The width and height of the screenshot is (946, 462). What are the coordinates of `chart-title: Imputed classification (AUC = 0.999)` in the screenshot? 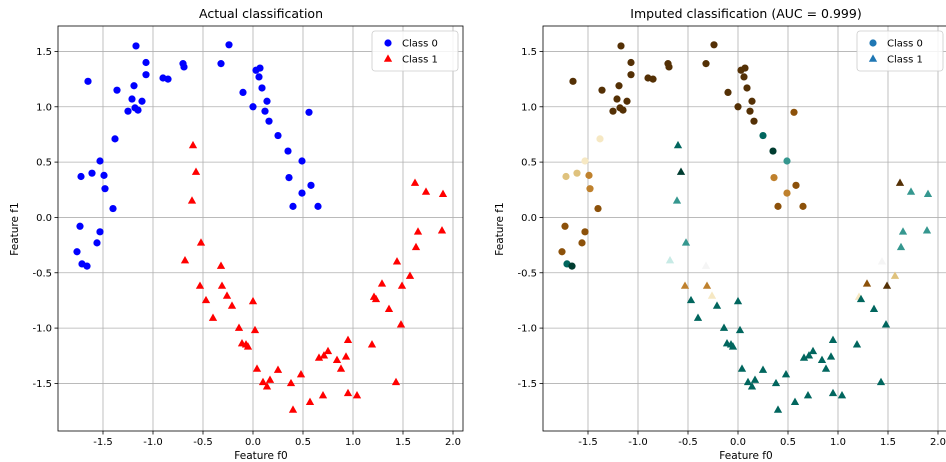 It's located at (745, 13).